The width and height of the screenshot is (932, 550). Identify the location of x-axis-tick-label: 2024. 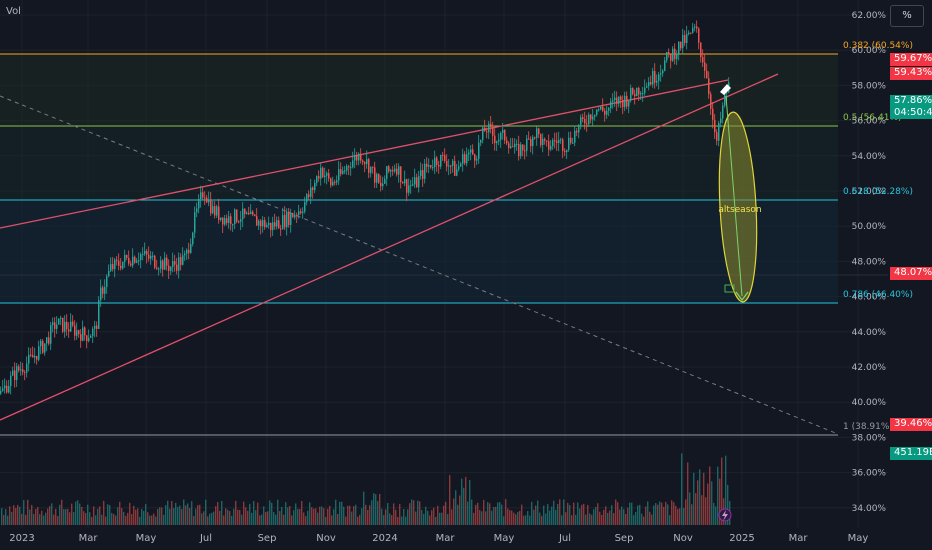
(384, 538).